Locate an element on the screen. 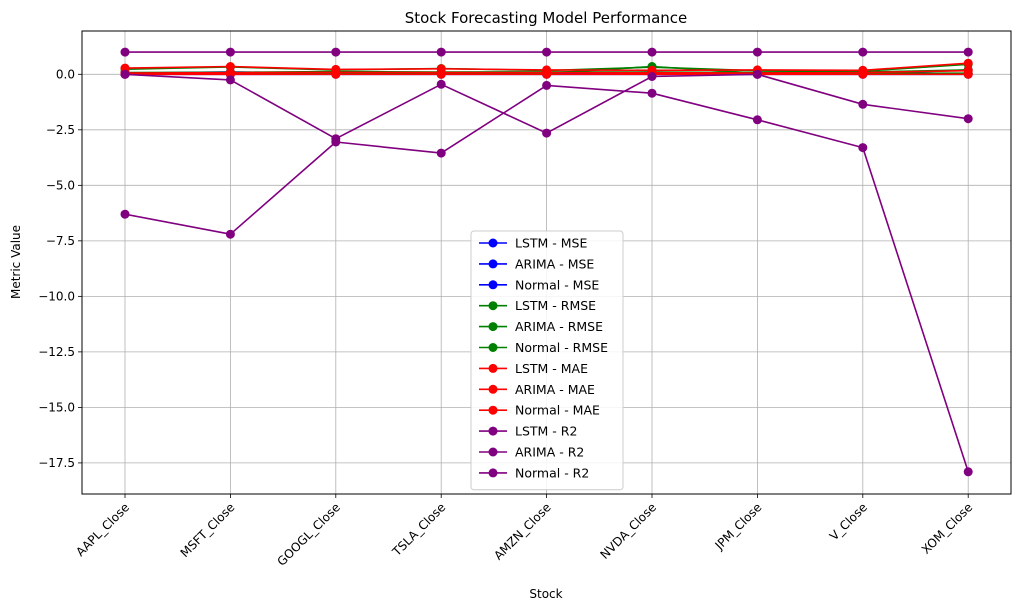 The width and height of the screenshot is (1021, 611). legend-label: LSTM - MSE is located at coordinates (551, 243).